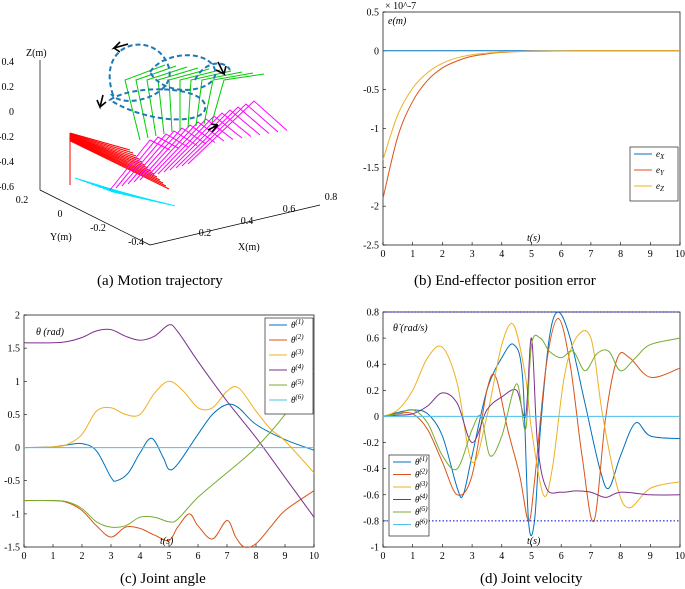 Image resolution: width=685 pixels, height=589 pixels. What do you see at coordinates (472, 556) in the screenshot?
I see `x-tick-label: 3` at bounding box center [472, 556].